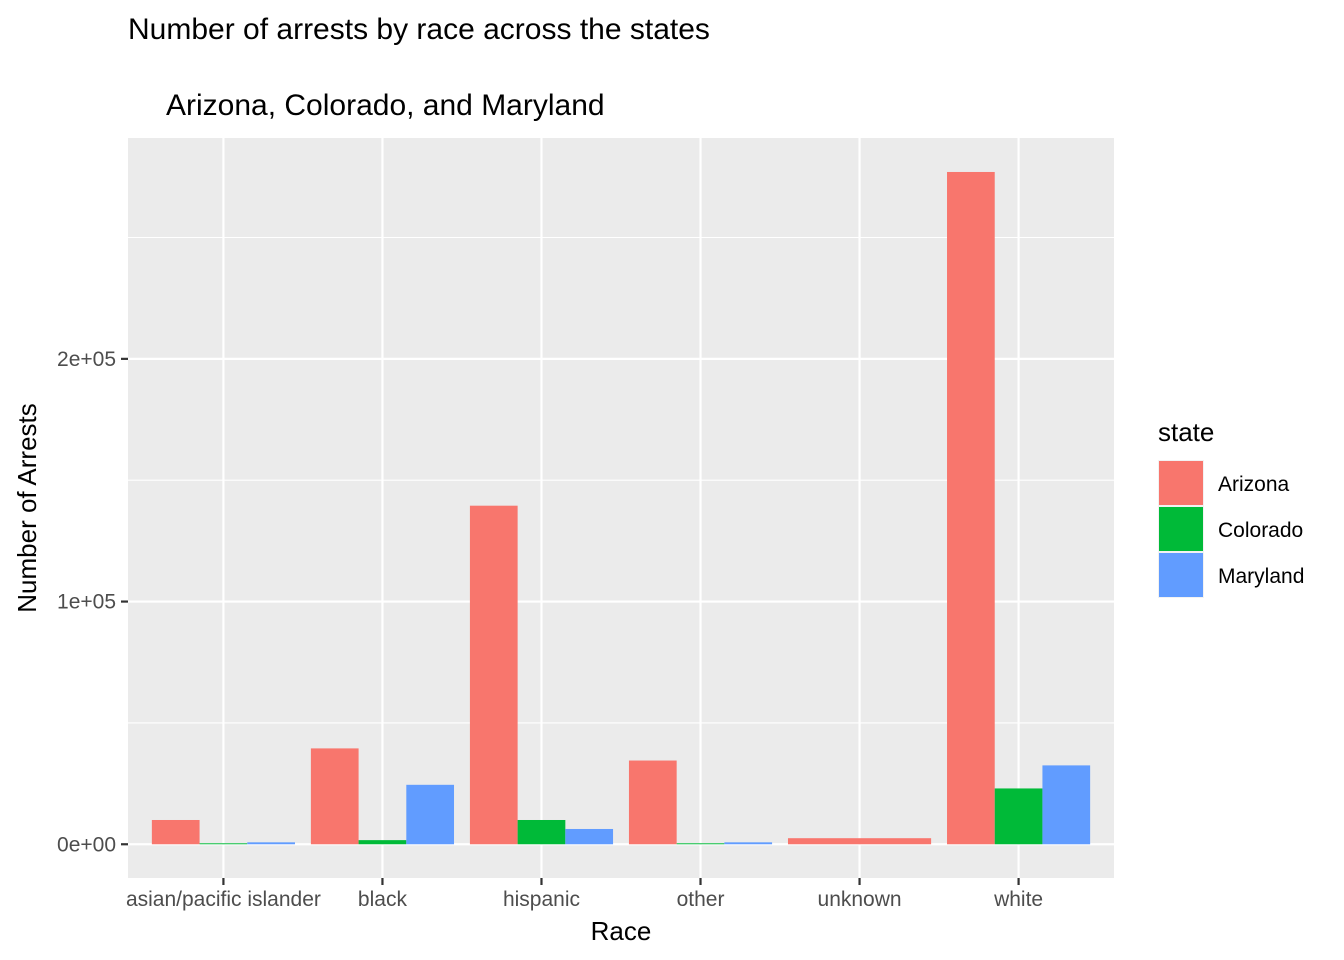 The image size is (1344, 960). I want to click on legend-label: Colorado, so click(1260, 530).